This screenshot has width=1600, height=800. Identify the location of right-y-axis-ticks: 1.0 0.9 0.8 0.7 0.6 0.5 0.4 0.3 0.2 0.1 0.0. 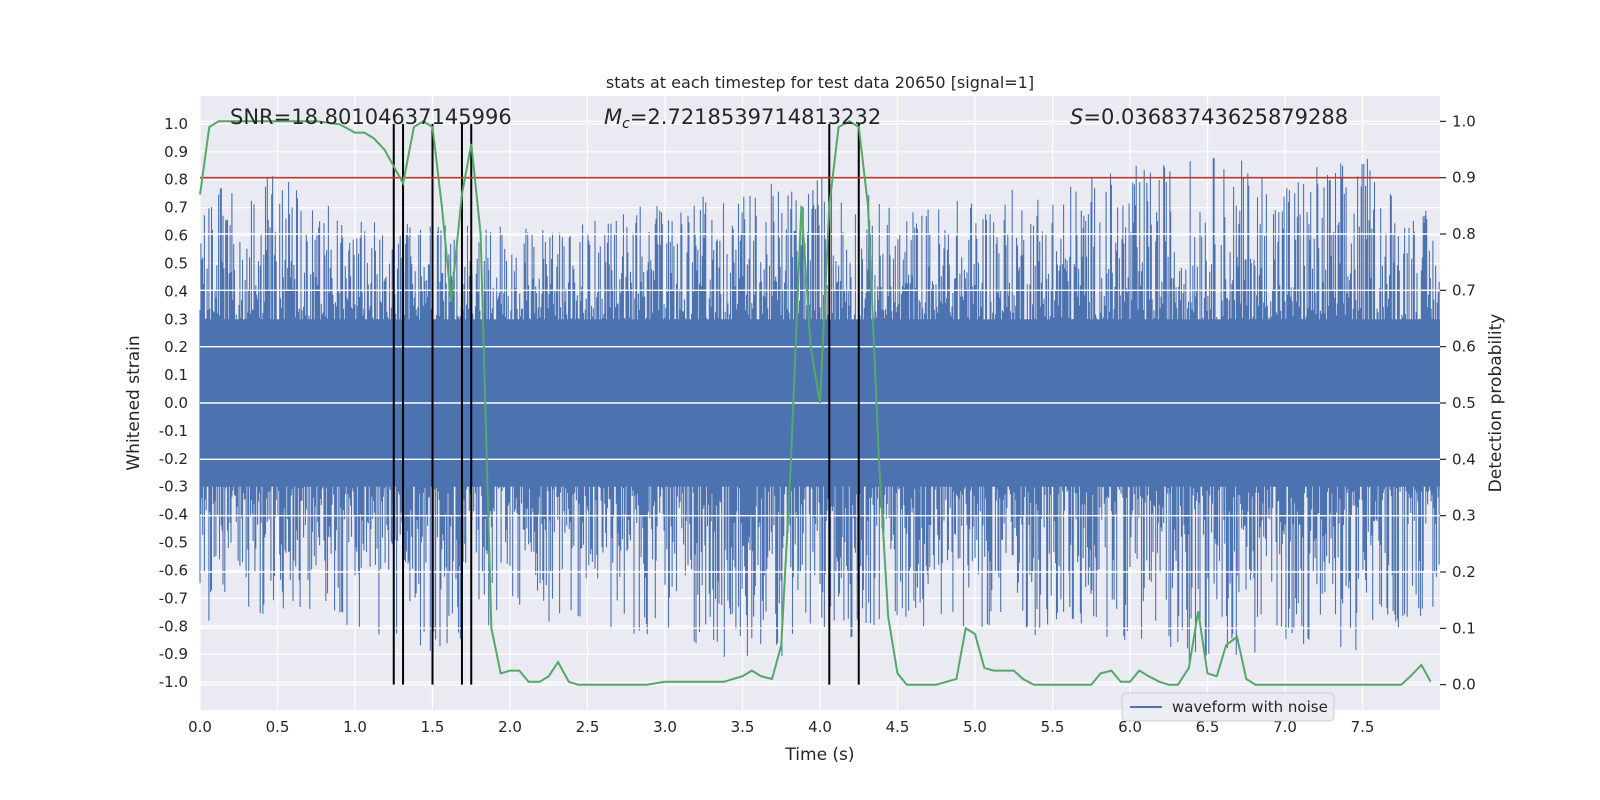
(1458, 403).